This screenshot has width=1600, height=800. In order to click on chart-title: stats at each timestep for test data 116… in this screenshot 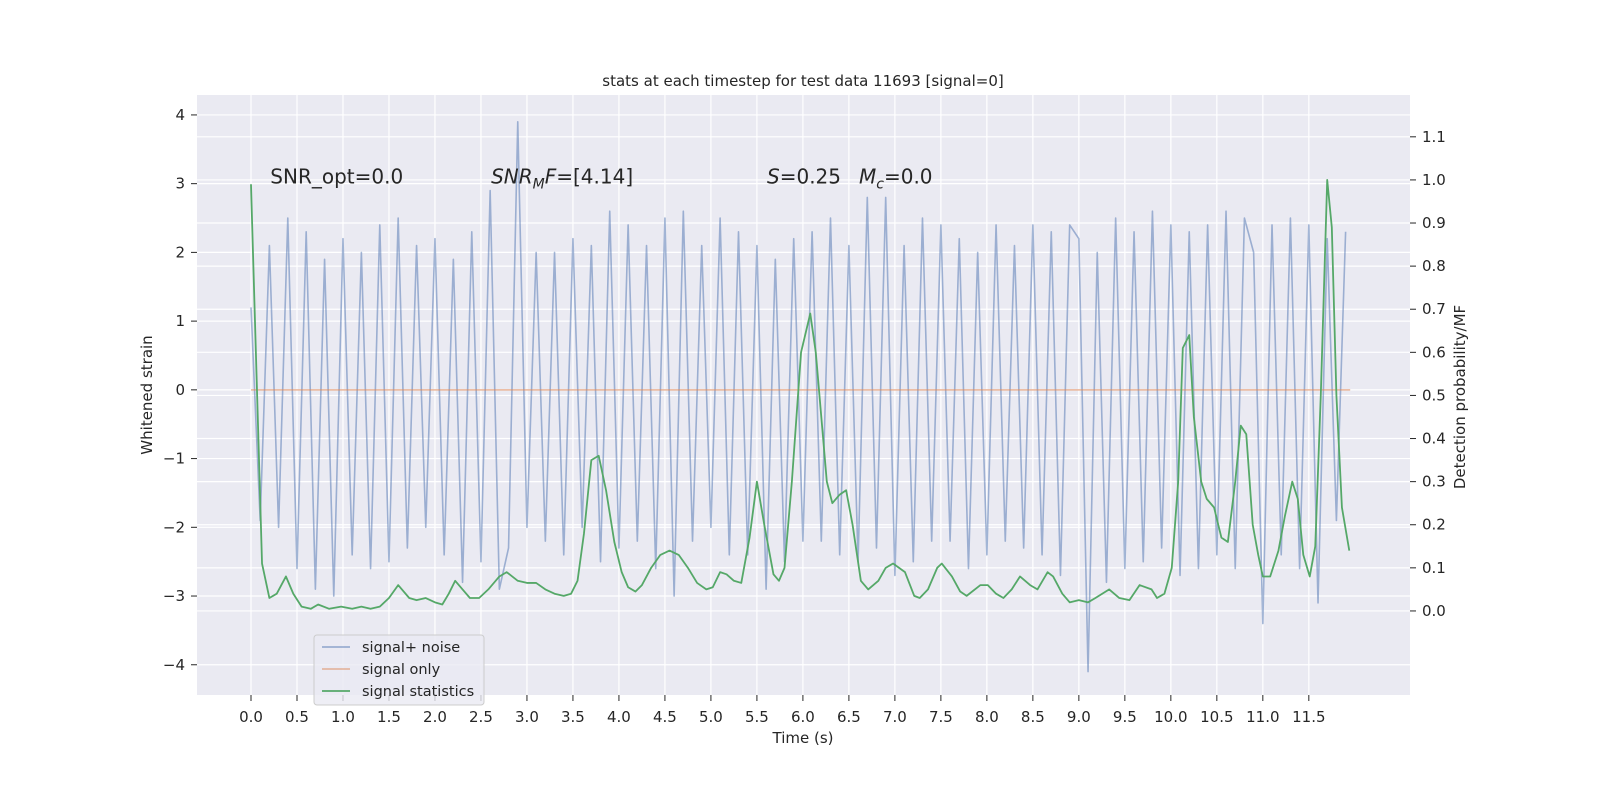, I will do `click(802, 81)`.